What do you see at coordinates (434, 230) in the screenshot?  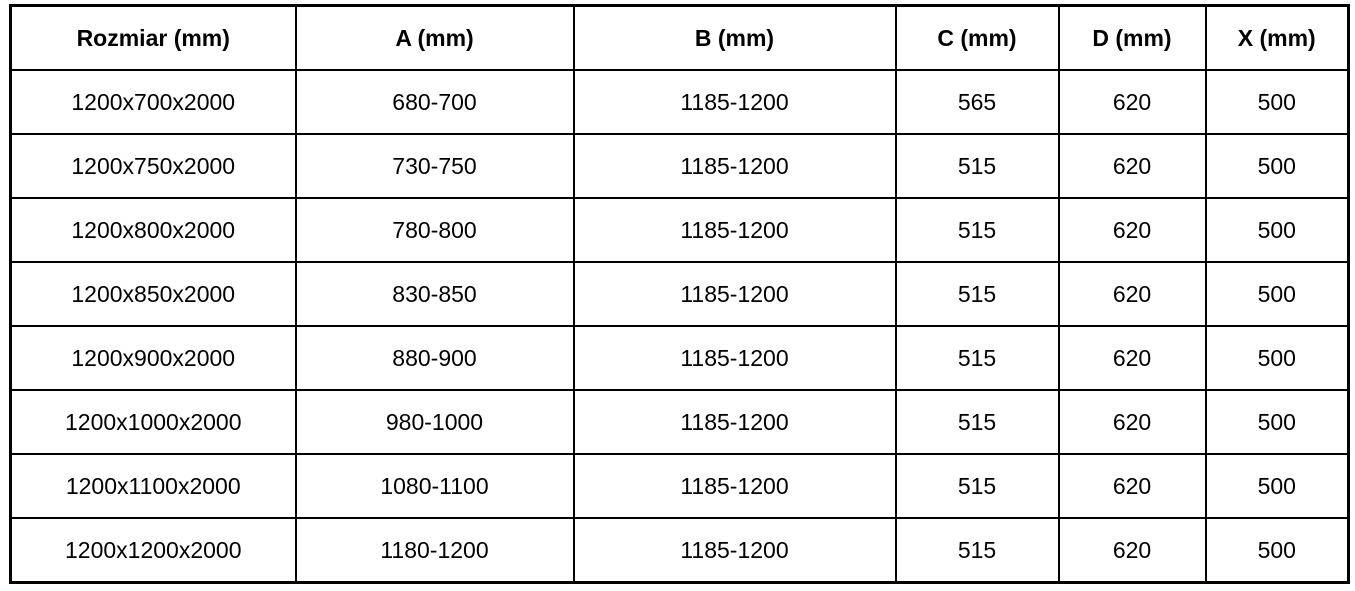 I see `cell-a: 780-800` at bounding box center [434, 230].